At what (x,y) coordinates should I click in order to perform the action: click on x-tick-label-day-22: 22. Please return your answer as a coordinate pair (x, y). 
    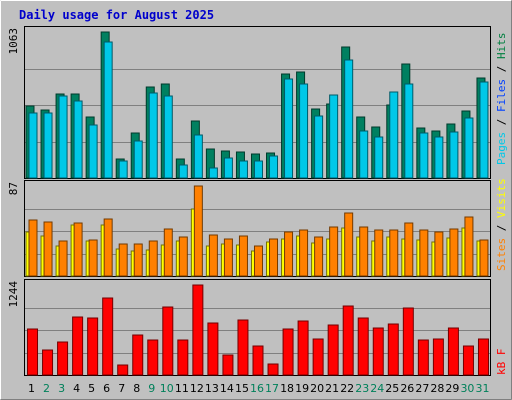
    Looking at the image, I should click on (347, 388).